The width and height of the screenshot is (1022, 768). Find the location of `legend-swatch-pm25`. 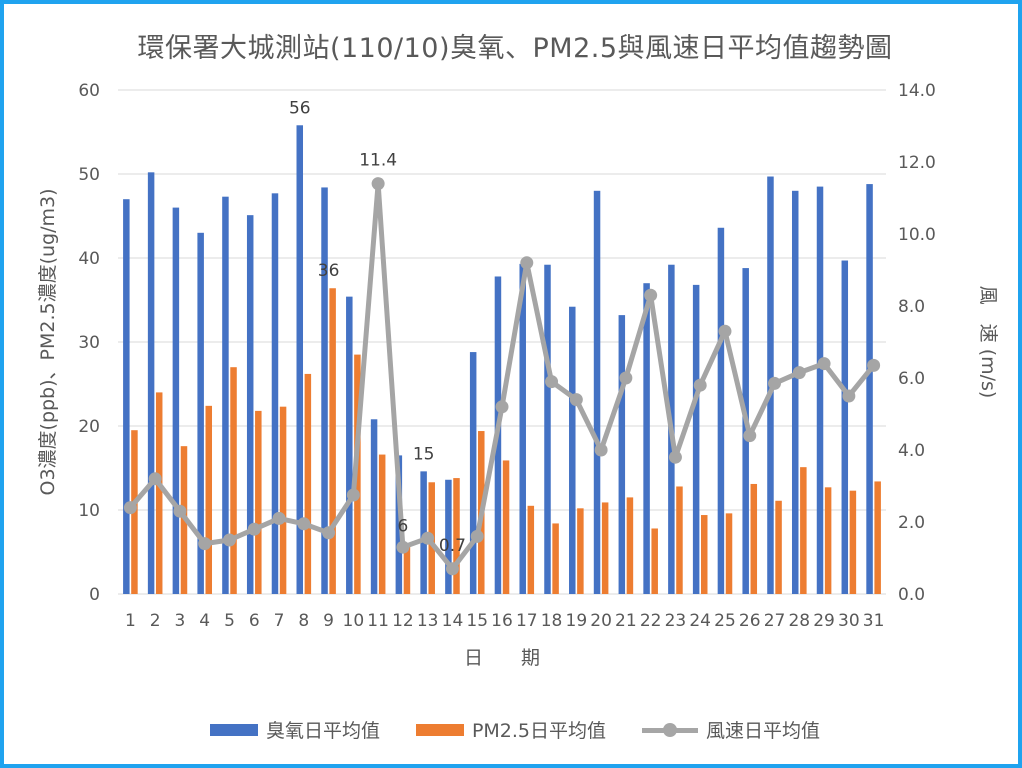

legend-swatch-pm25 is located at coordinates (439, 729).